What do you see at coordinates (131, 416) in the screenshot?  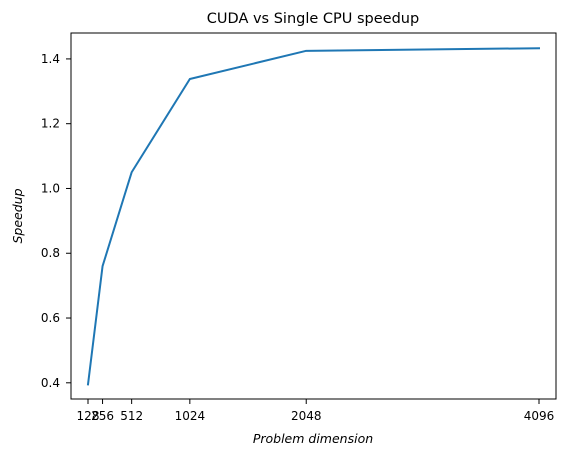 I see `x-tick-label: 512` at bounding box center [131, 416].